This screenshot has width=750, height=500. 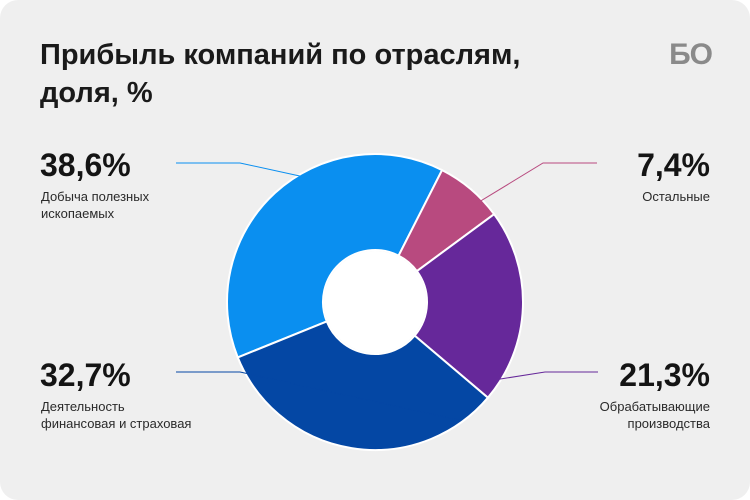 I want to click on value-label-mining: 38,6%, so click(x=85, y=165).